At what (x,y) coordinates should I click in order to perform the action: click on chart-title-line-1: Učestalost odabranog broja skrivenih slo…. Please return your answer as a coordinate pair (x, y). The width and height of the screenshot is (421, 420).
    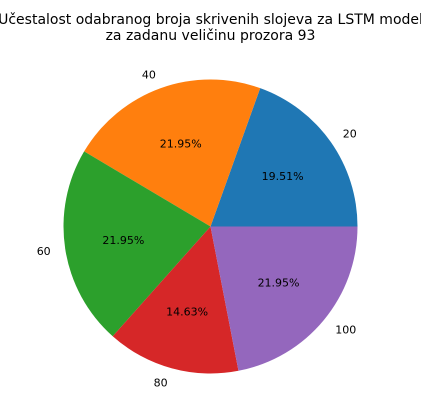
    Looking at the image, I should click on (210, 20).